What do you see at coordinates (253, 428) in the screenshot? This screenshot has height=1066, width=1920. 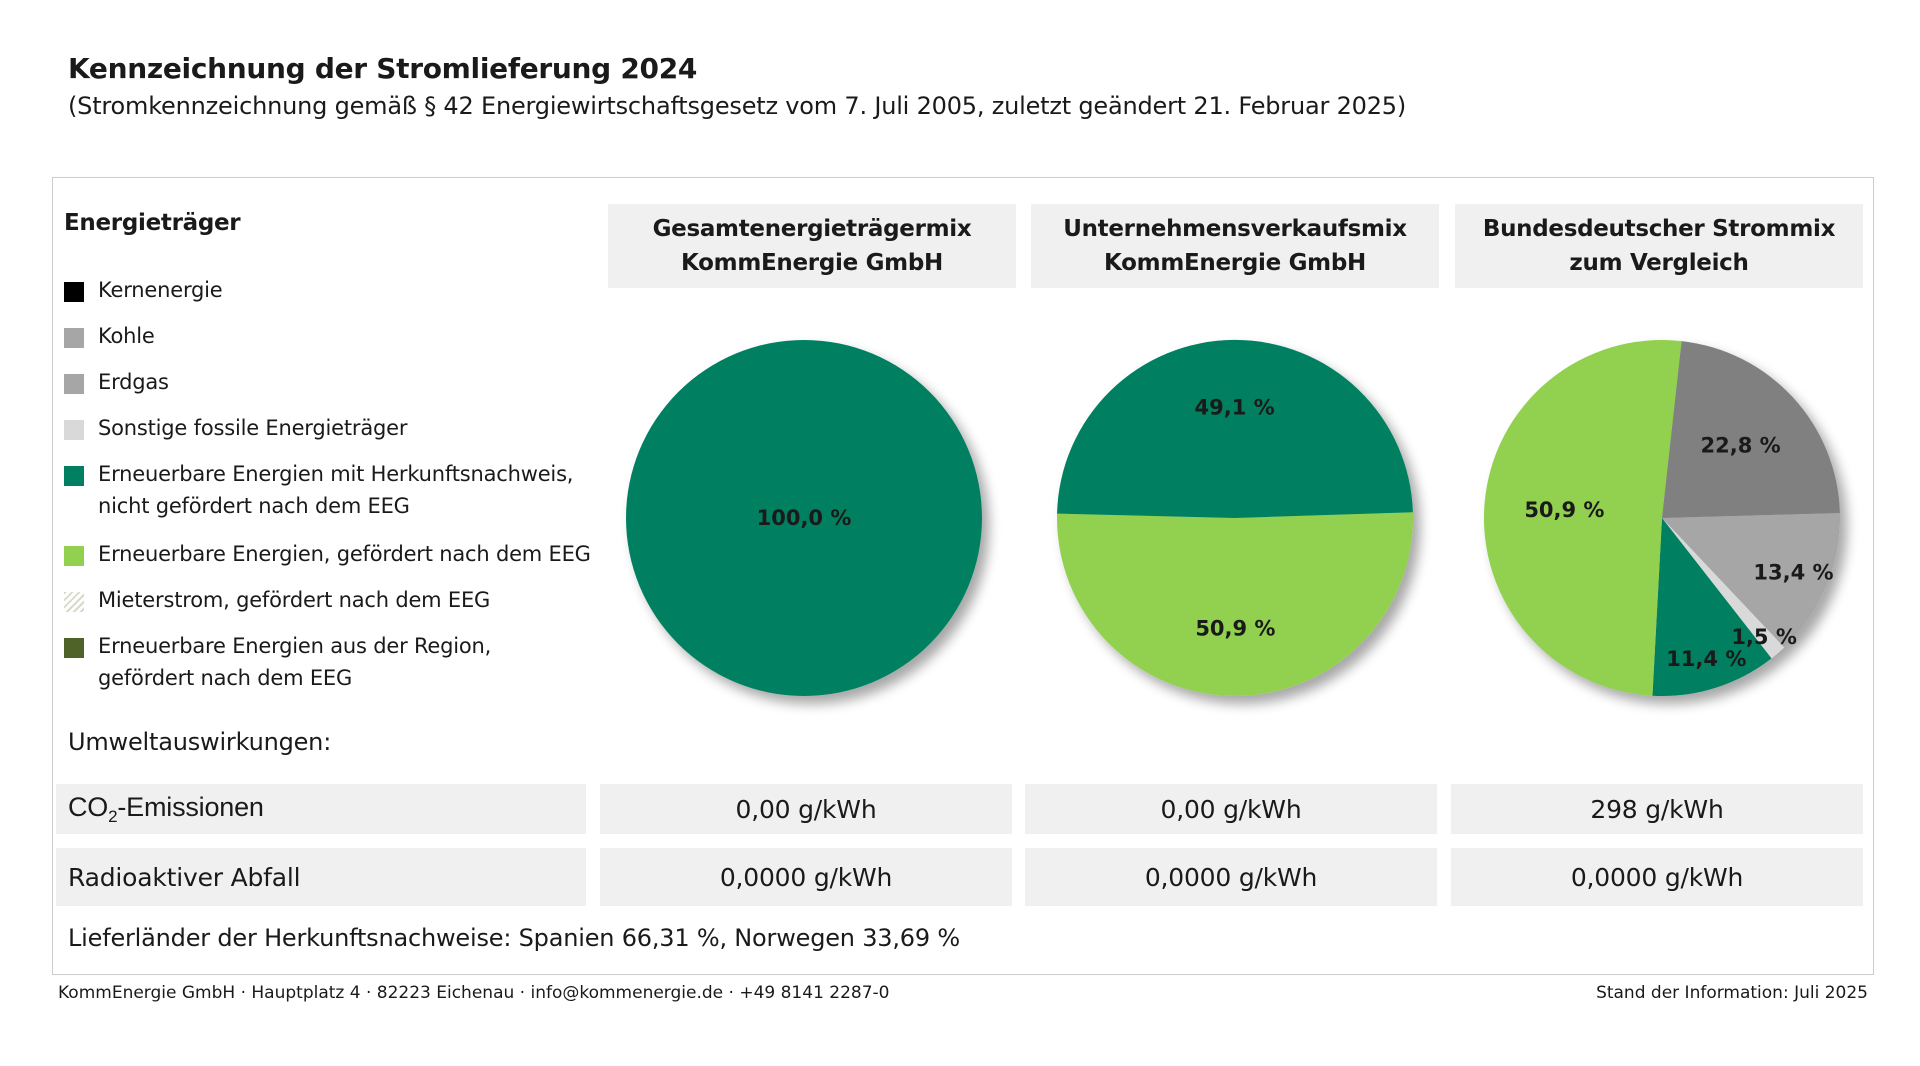 I see `legend-label: Sonstige fossile Energieträger` at bounding box center [253, 428].